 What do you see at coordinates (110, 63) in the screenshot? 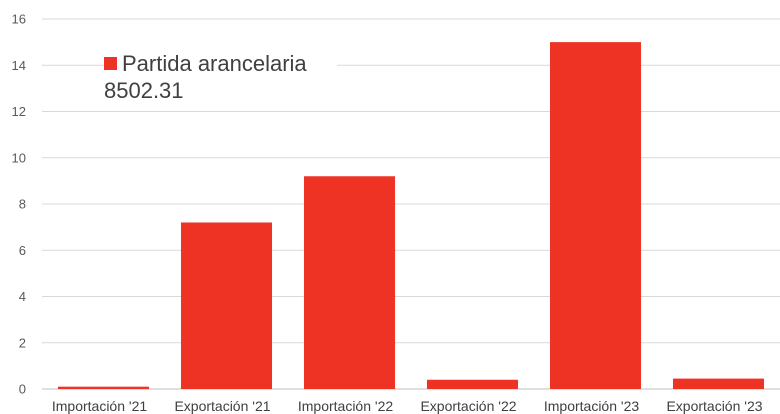
I see `legend-swatch` at bounding box center [110, 63].